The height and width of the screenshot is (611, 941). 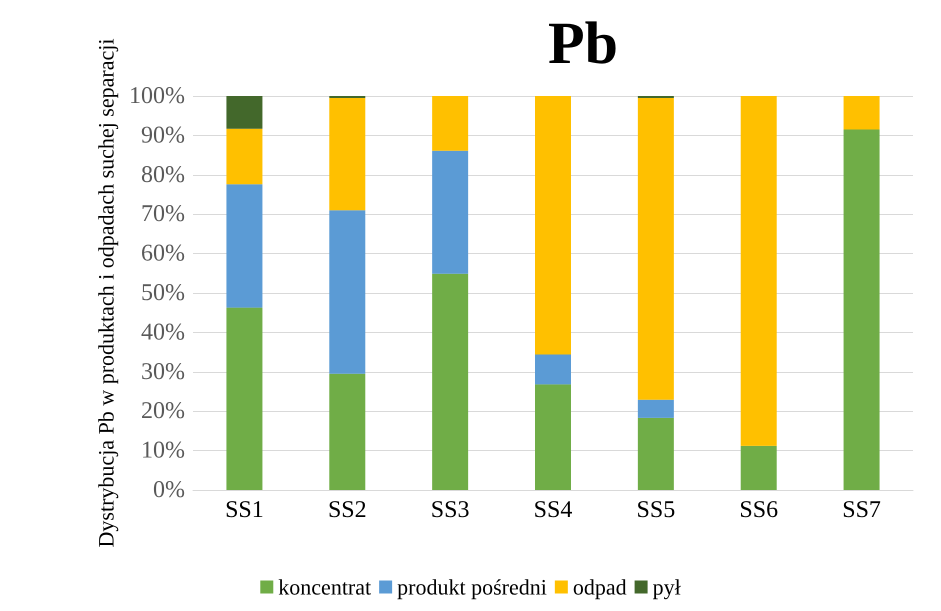 I want to click on y-tick-label: 30%, so click(x=163, y=371).